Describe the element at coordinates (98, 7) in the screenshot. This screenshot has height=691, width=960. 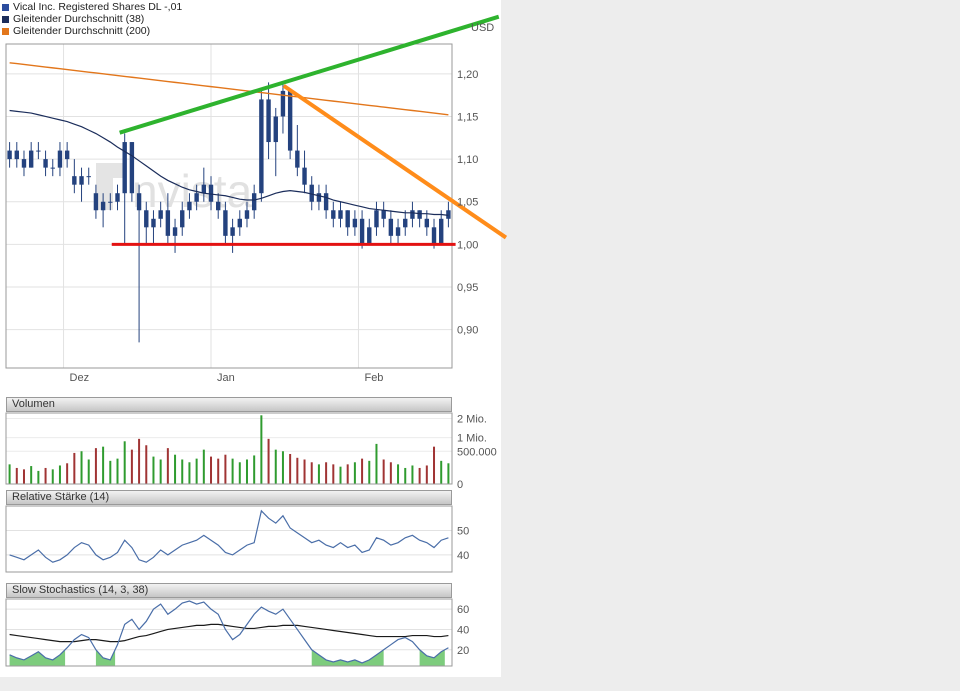
I see `legend-instrument-label: Vical Inc. Registered Shares DL -,01` at that location.